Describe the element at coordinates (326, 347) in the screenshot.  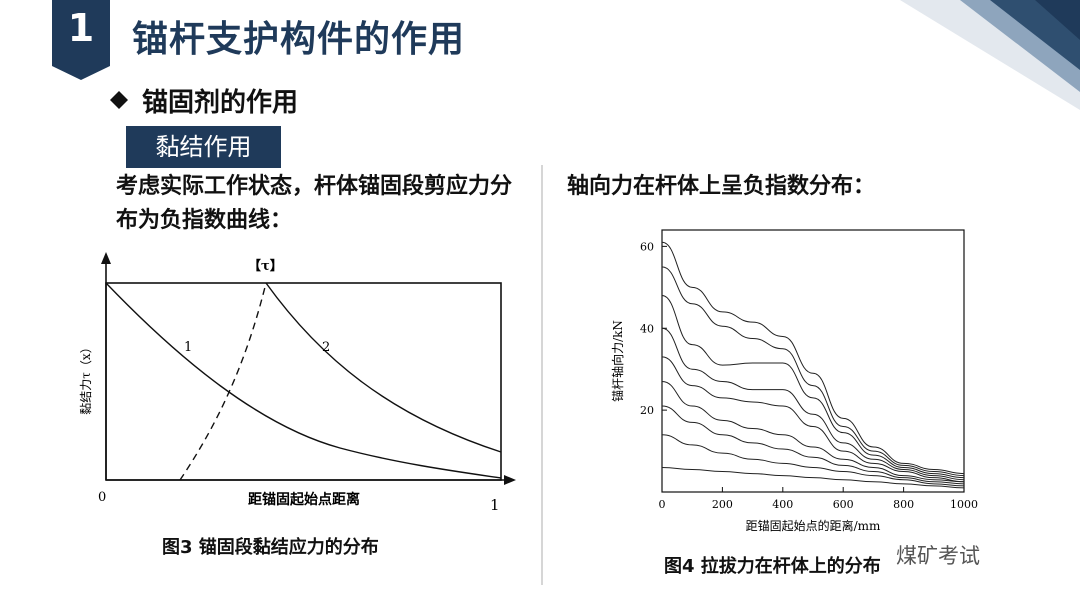
I see `figure3-curve2-label: 2` at that location.